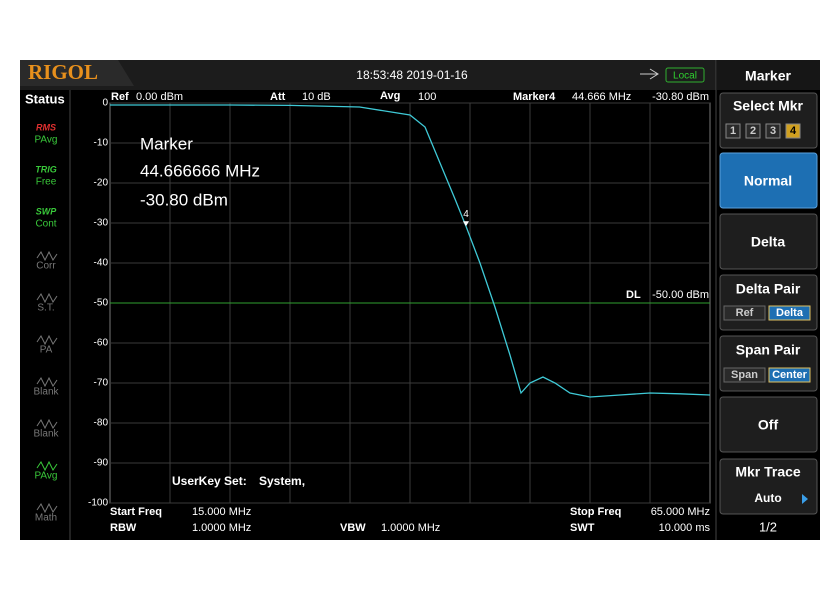 Image resolution: width=840 pixels, height=600 pixels. I want to click on y-tick-label: -100, so click(98, 503).